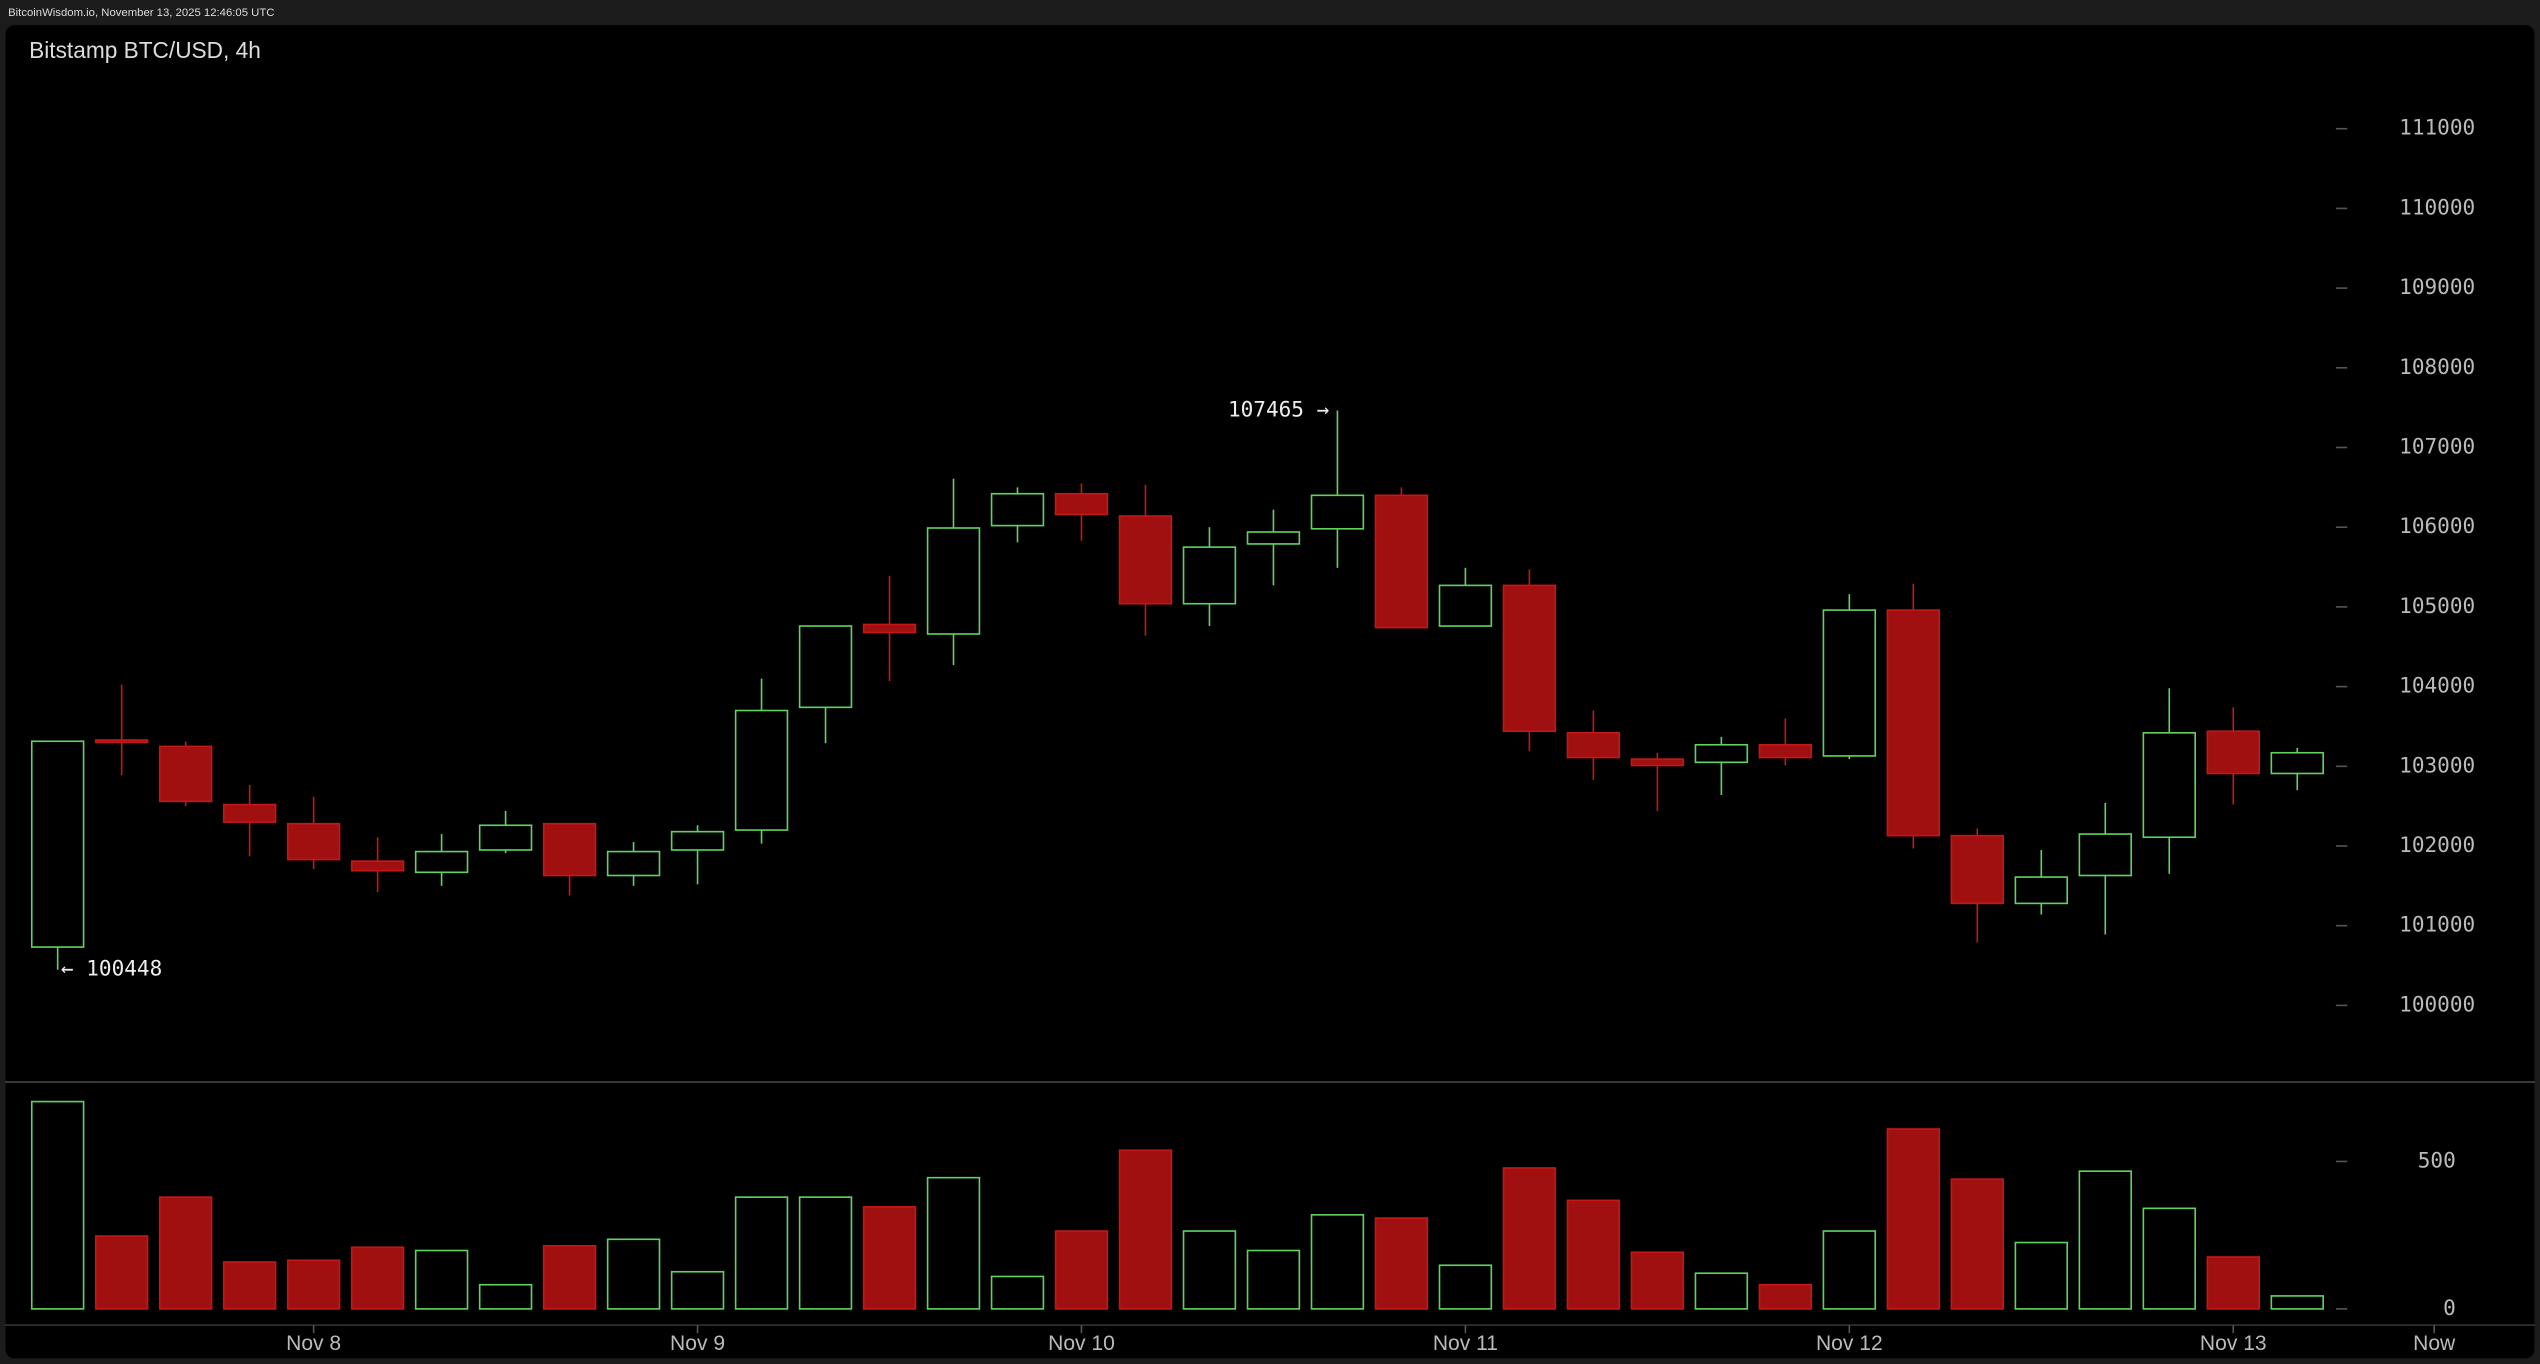 This screenshot has width=2540, height=1364. I want to click on y-tick-label: 109000, so click(2437, 286).